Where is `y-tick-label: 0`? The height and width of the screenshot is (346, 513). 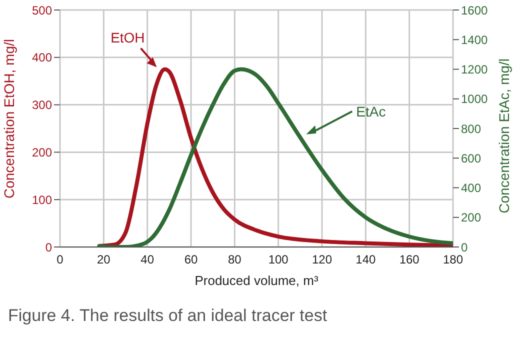 y-tick-label: 0 is located at coordinates (48, 247).